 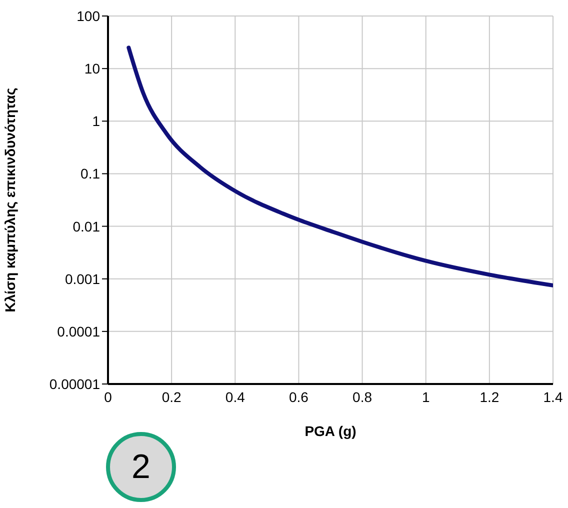 I want to click on y-tick-label: 0.01, so click(x=86, y=226).